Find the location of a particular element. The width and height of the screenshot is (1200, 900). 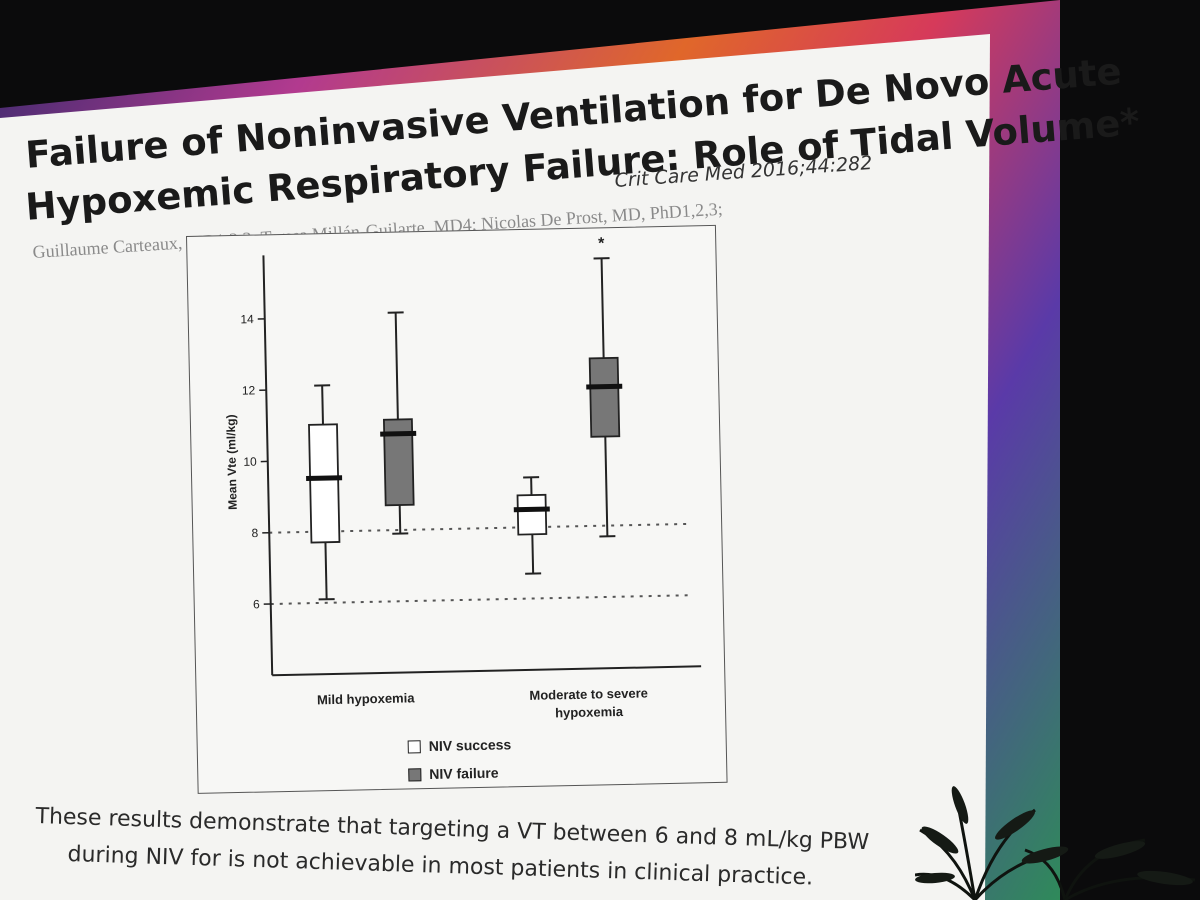

y-tick-label: 10 is located at coordinates (250, 462).